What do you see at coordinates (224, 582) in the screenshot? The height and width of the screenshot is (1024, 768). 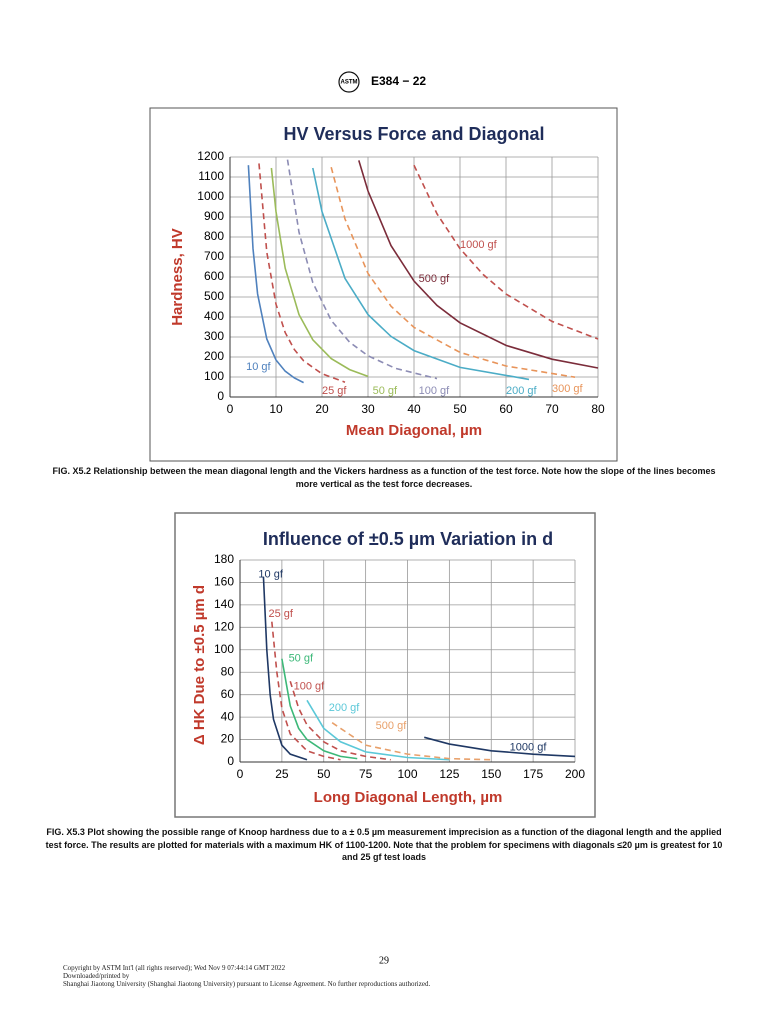 I see `y-tick-label: 160` at bounding box center [224, 582].